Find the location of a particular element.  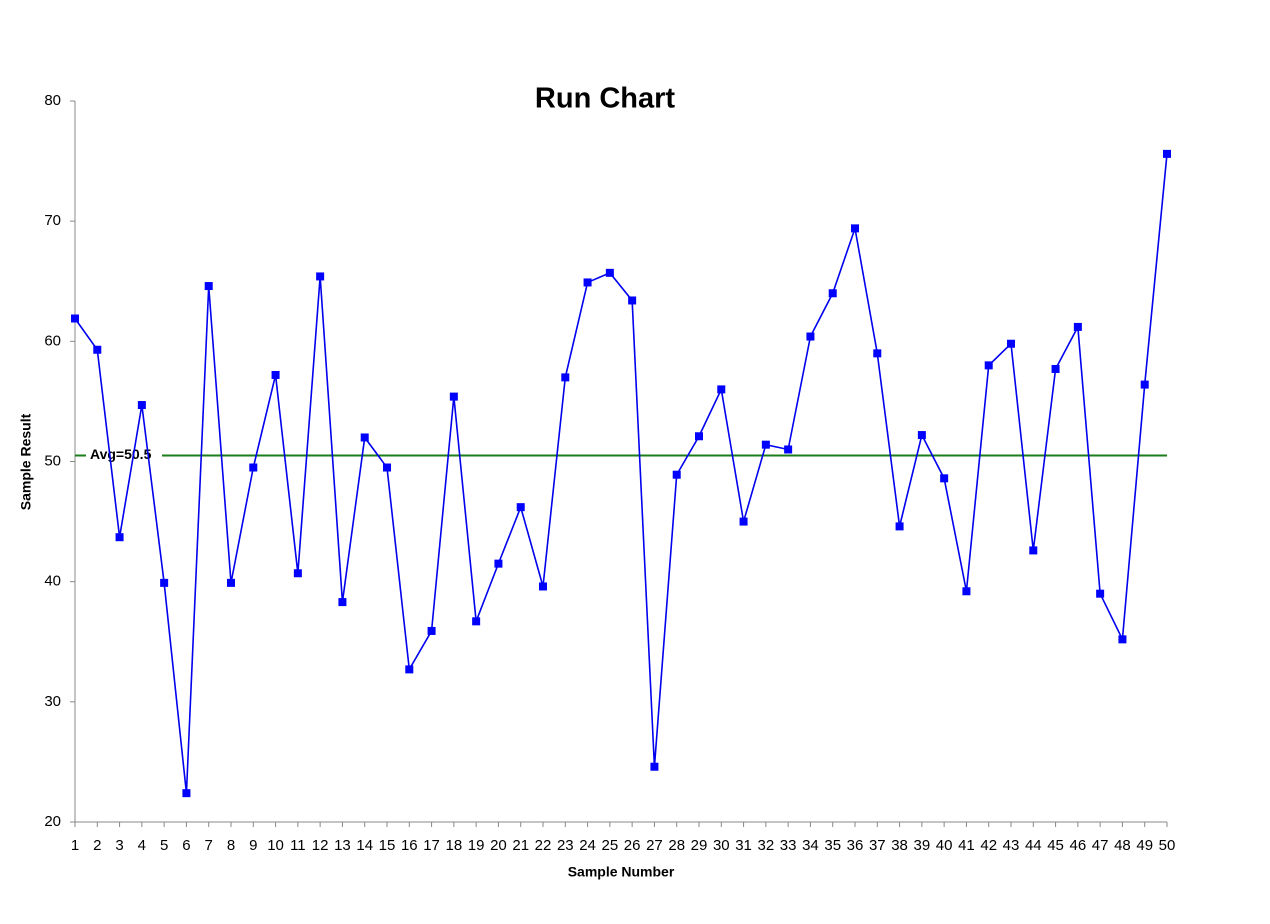

chart-title: Run Chart is located at coordinates (605, 99).